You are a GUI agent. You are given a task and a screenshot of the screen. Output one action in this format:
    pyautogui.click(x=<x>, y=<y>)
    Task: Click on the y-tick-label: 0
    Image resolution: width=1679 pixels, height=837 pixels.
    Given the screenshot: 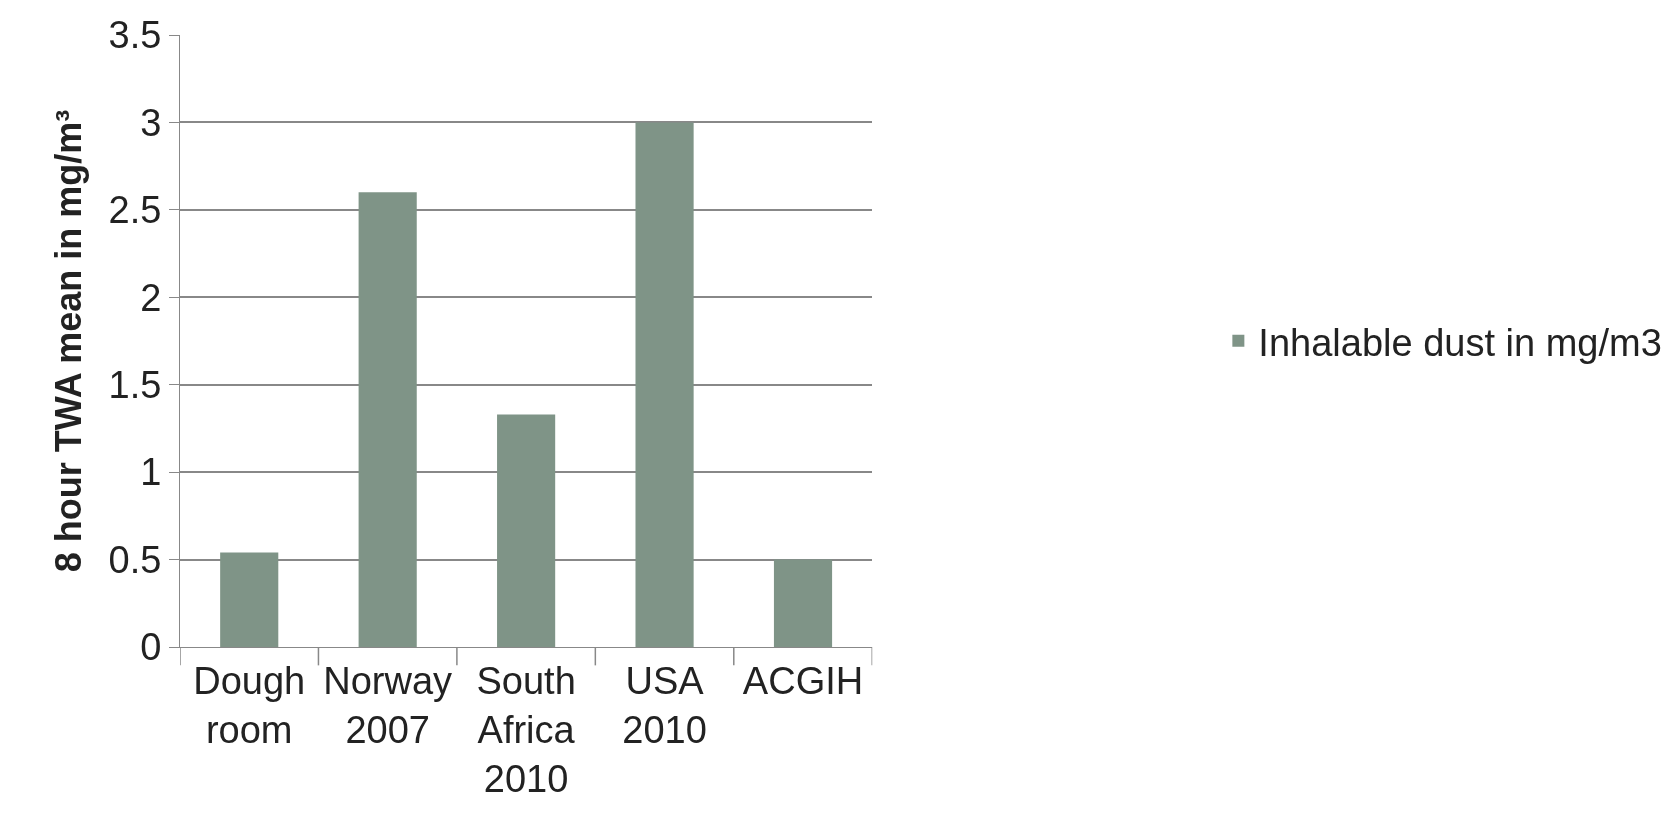 What is the action you would take?
    pyautogui.click(x=151, y=647)
    